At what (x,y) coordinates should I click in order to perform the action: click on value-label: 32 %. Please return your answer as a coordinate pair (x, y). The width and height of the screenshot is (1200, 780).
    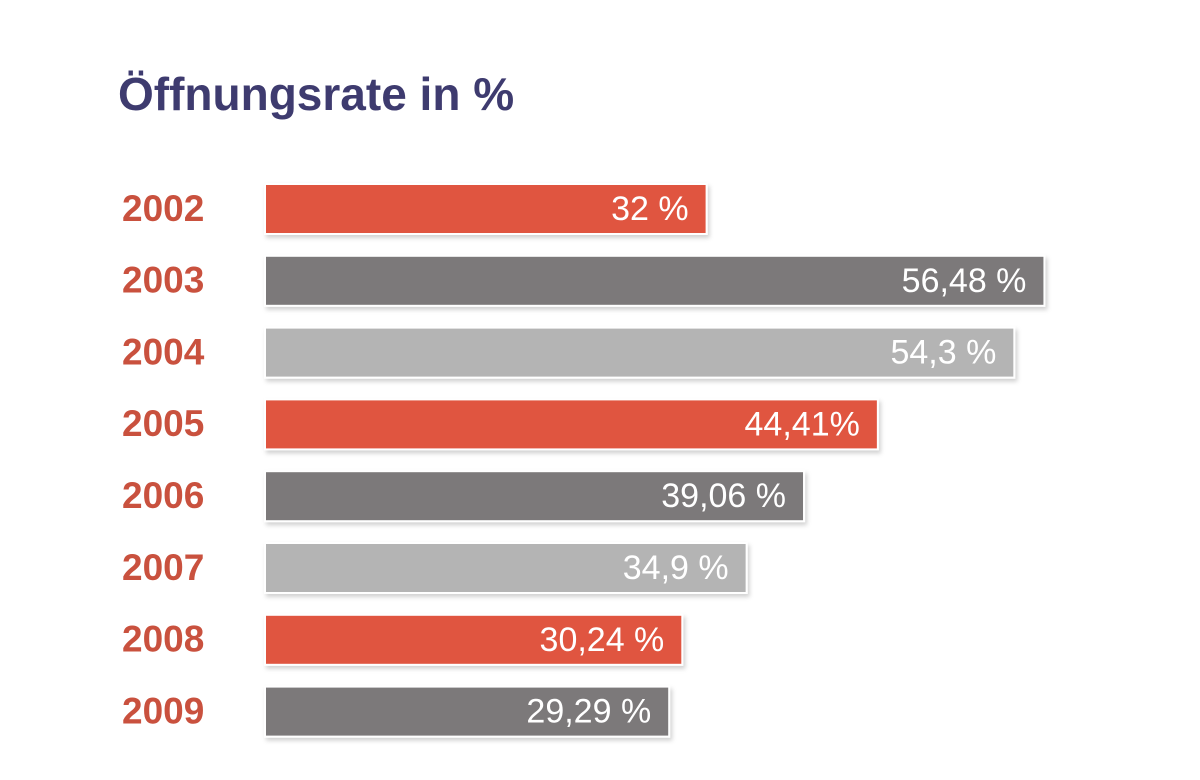
    Looking at the image, I should click on (650, 209).